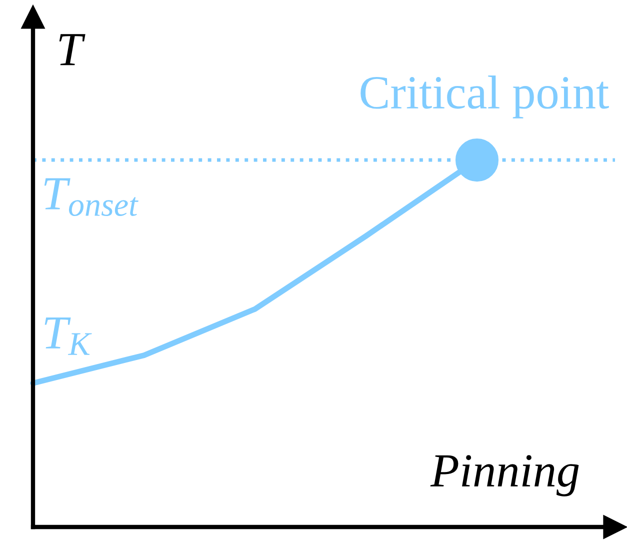 The height and width of the screenshot is (547, 627). Describe the element at coordinates (91, 197) in the screenshot. I see `ref-line-label: T$_{onset}$` at that location.